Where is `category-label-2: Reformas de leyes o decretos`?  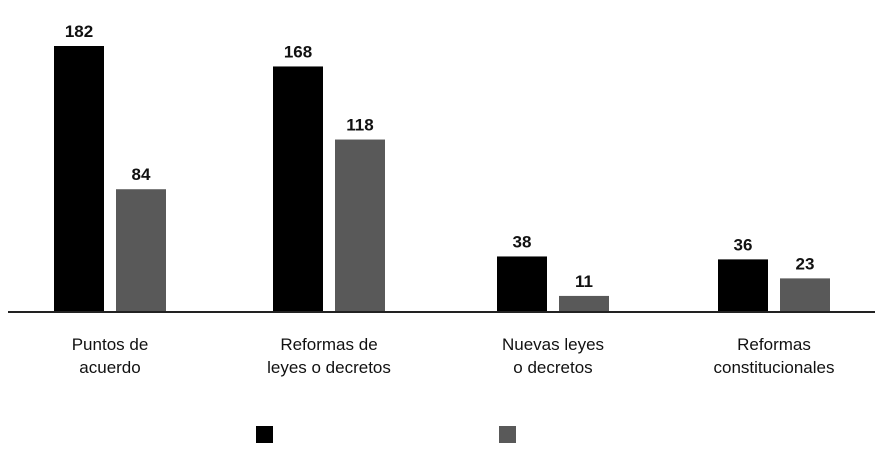
category-label-2: Reformas de leyes o decretos is located at coordinates (329, 356).